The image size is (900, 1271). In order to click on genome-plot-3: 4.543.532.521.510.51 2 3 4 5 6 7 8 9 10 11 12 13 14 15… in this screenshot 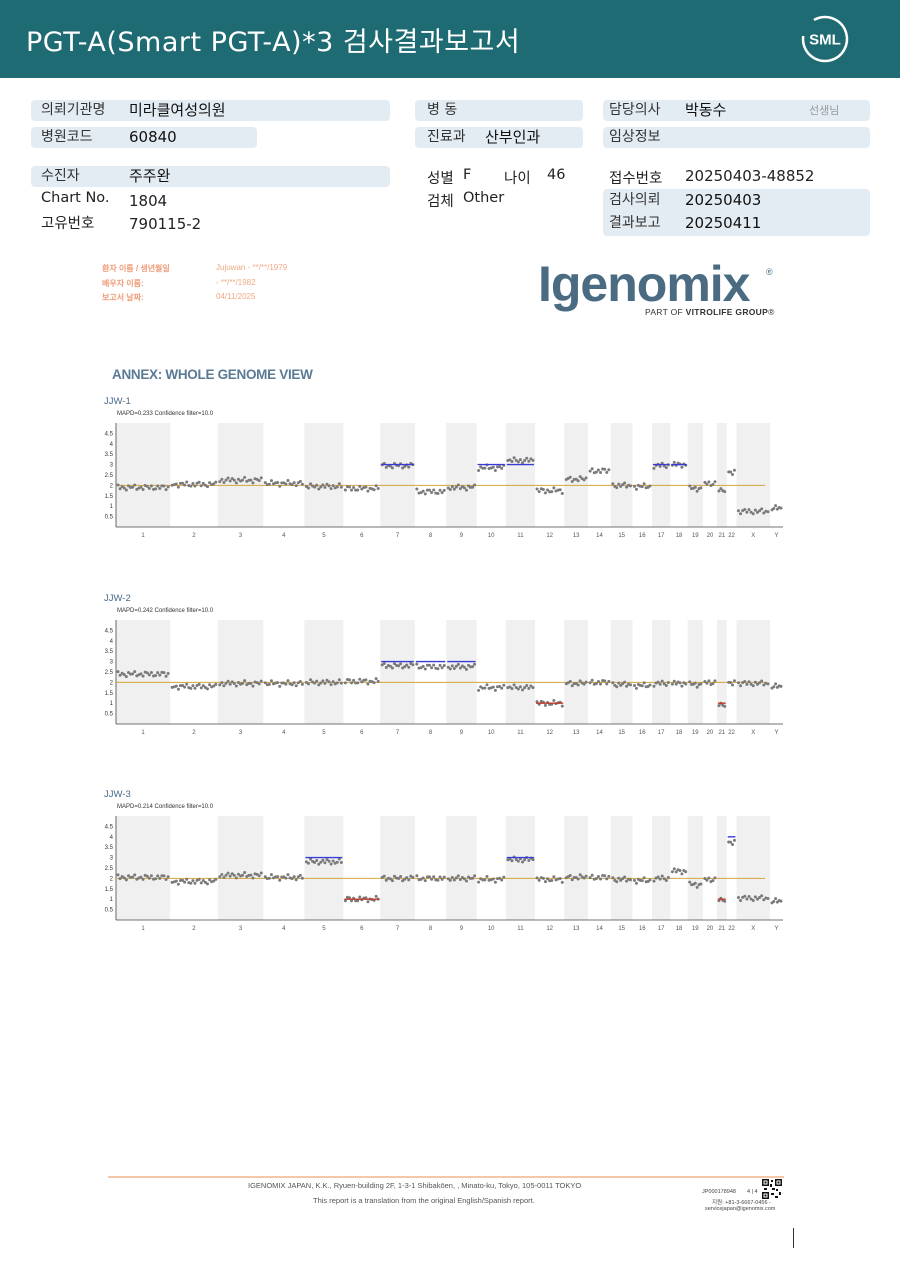, I will do `click(444, 874)`.